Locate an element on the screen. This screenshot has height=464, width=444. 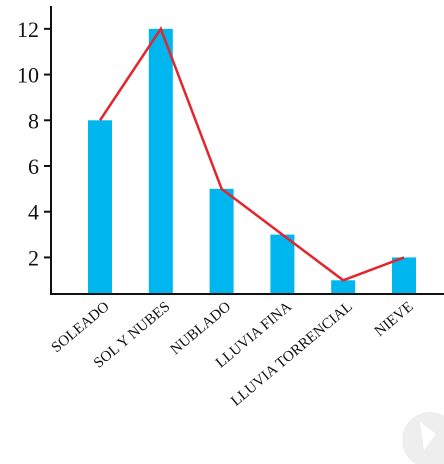
bar-nieve is located at coordinates (404, 275).